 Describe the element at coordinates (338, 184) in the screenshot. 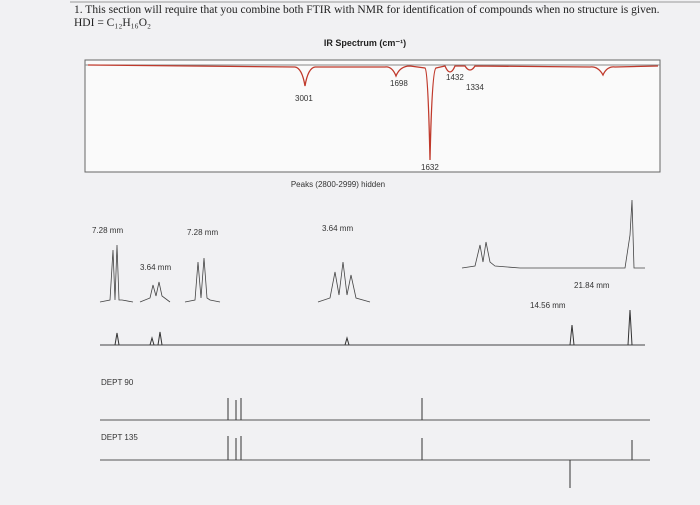

I see `ir-note: Peaks (2800-2999) hidden` at that location.